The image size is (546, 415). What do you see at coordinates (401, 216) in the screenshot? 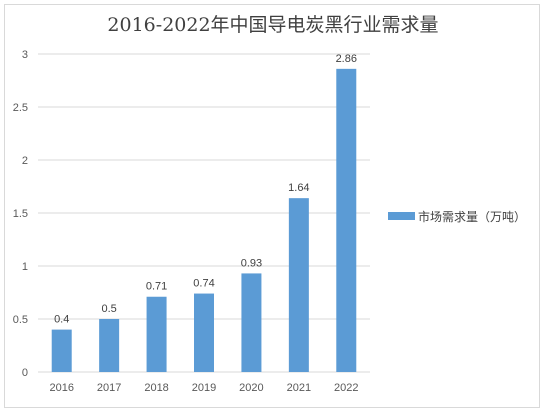
I see `legend-swatch` at bounding box center [401, 216].